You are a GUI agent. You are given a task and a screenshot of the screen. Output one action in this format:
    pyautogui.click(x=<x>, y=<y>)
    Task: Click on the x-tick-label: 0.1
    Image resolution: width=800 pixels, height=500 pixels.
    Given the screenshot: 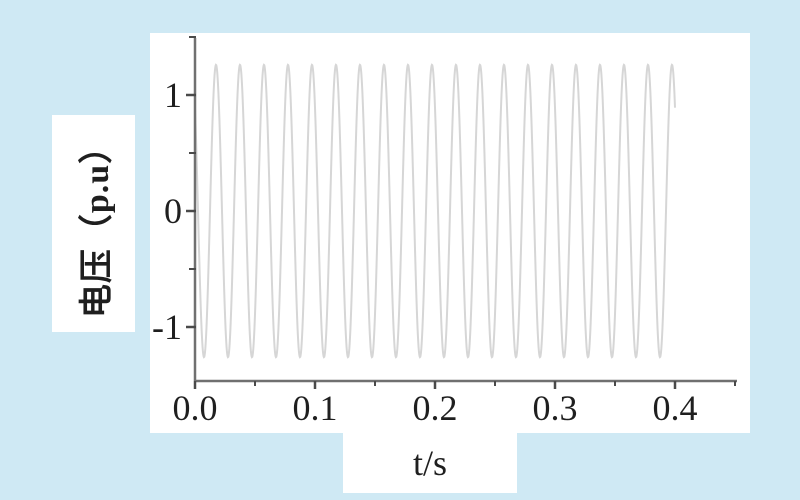 What is the action you would take?
    pyautogui.click(x=315, y=408)
    